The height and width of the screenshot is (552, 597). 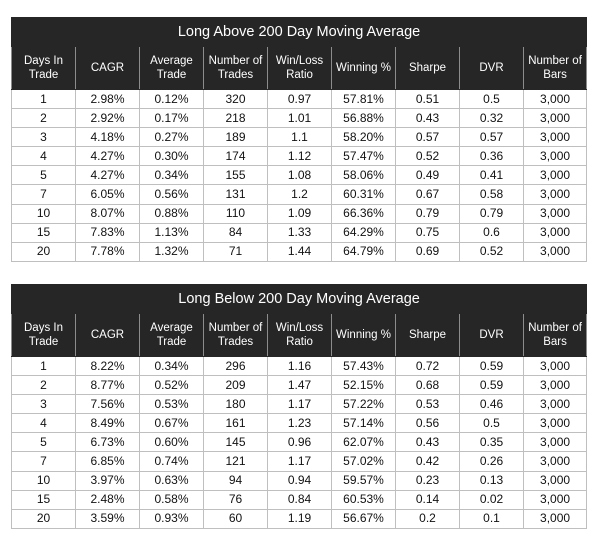 I want to click on table-cell: 0.2, so click(x=427, y=518).